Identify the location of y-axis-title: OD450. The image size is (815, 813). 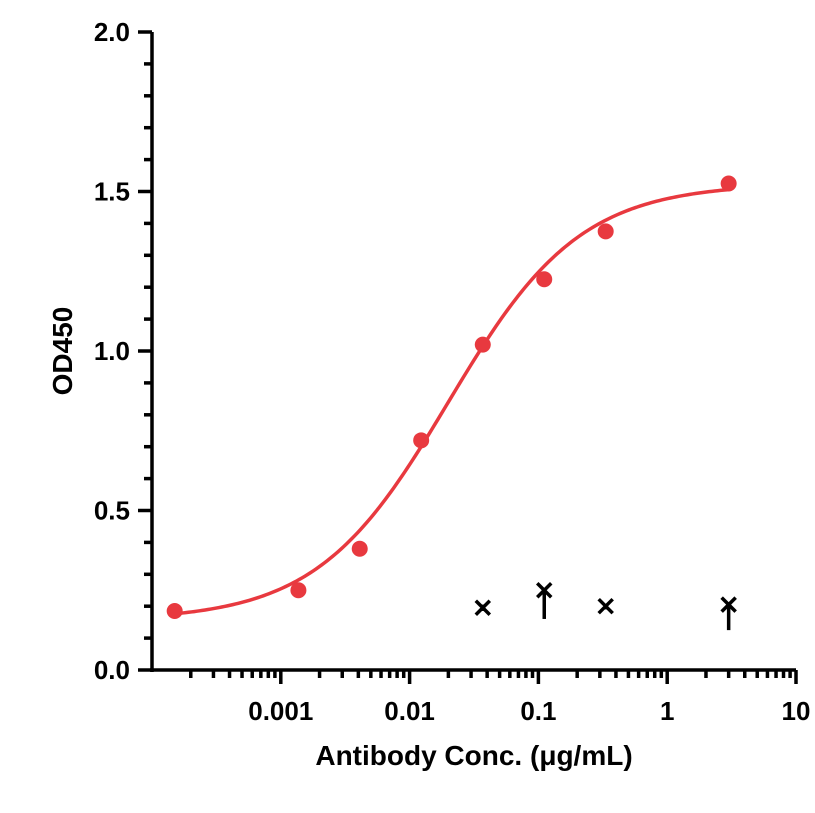
(62, 351).